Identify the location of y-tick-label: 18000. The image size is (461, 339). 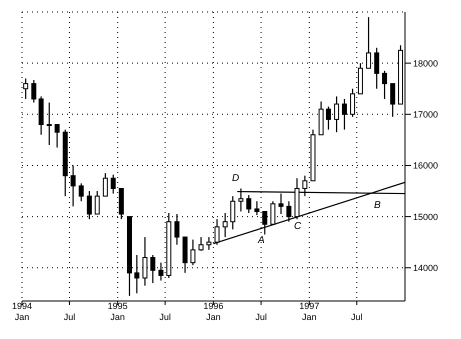
(425, 63).